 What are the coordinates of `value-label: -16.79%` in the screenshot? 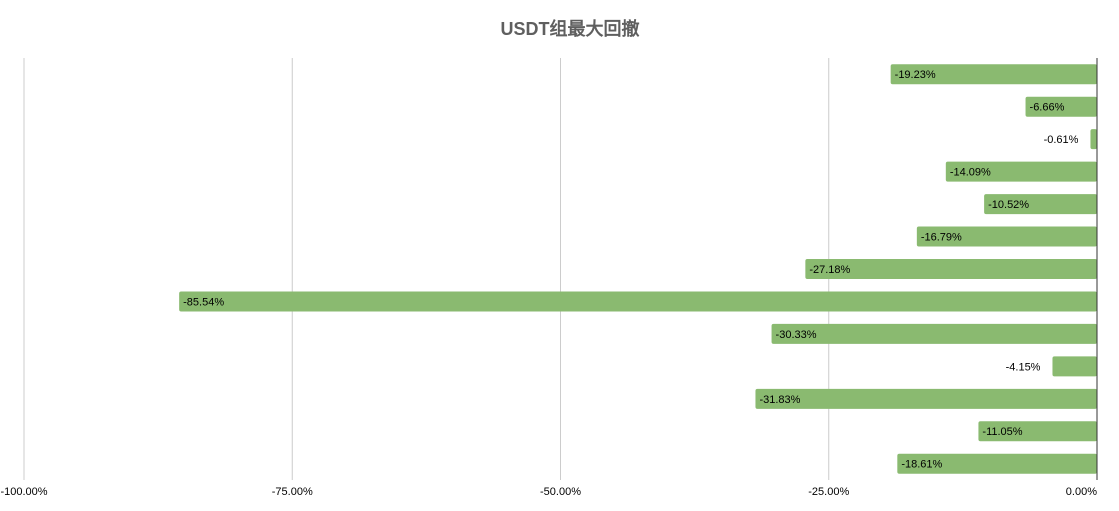 It's located at (941, 237).